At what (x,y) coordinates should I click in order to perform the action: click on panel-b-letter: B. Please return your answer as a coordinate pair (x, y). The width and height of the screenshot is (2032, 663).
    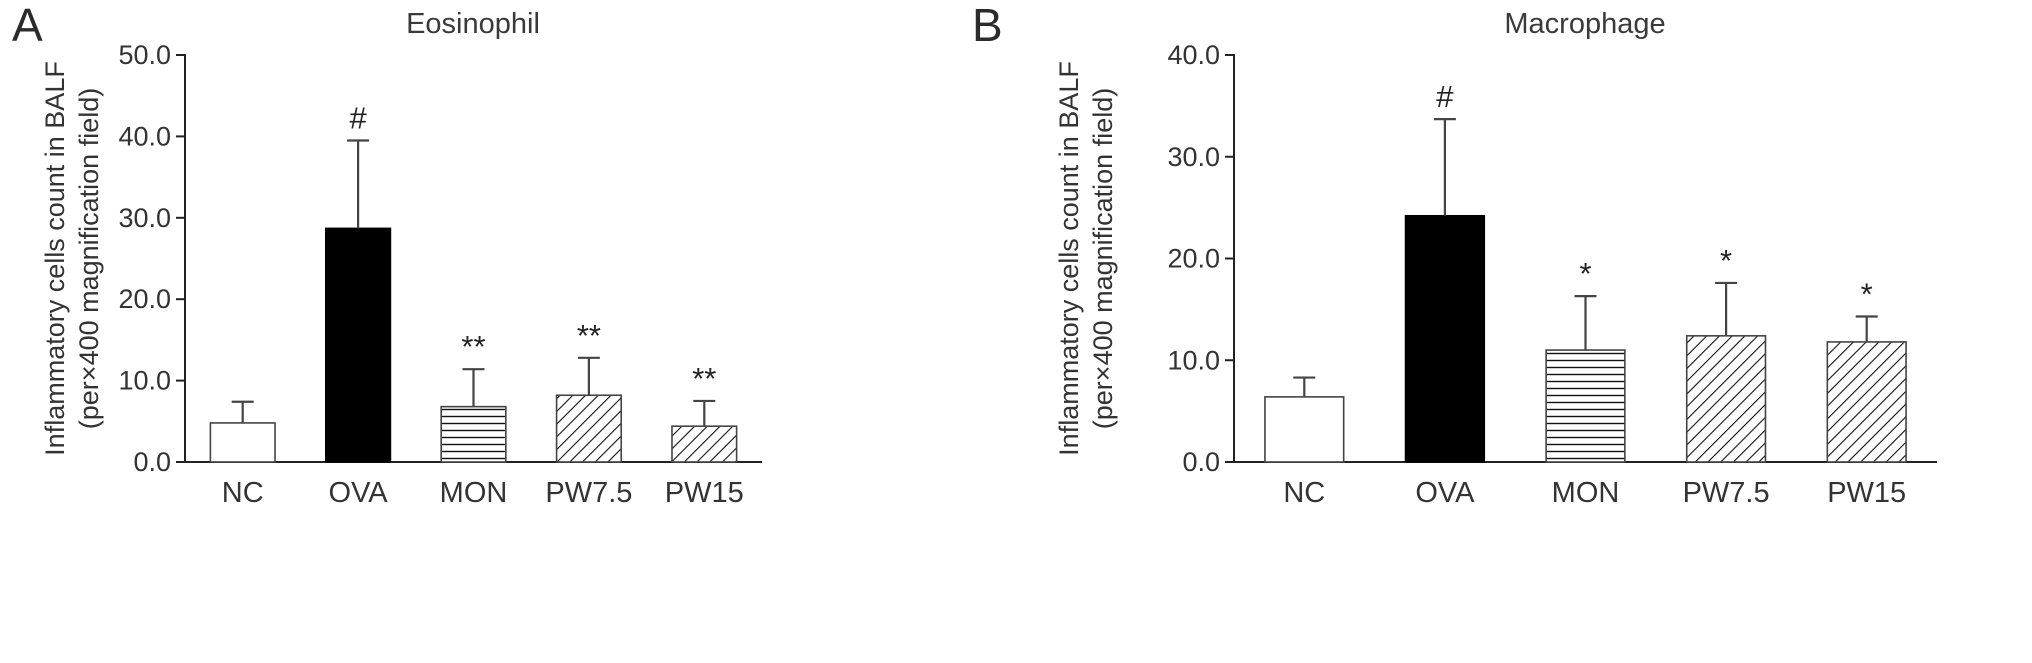
    Looking at the image, I should click on (987, 25).